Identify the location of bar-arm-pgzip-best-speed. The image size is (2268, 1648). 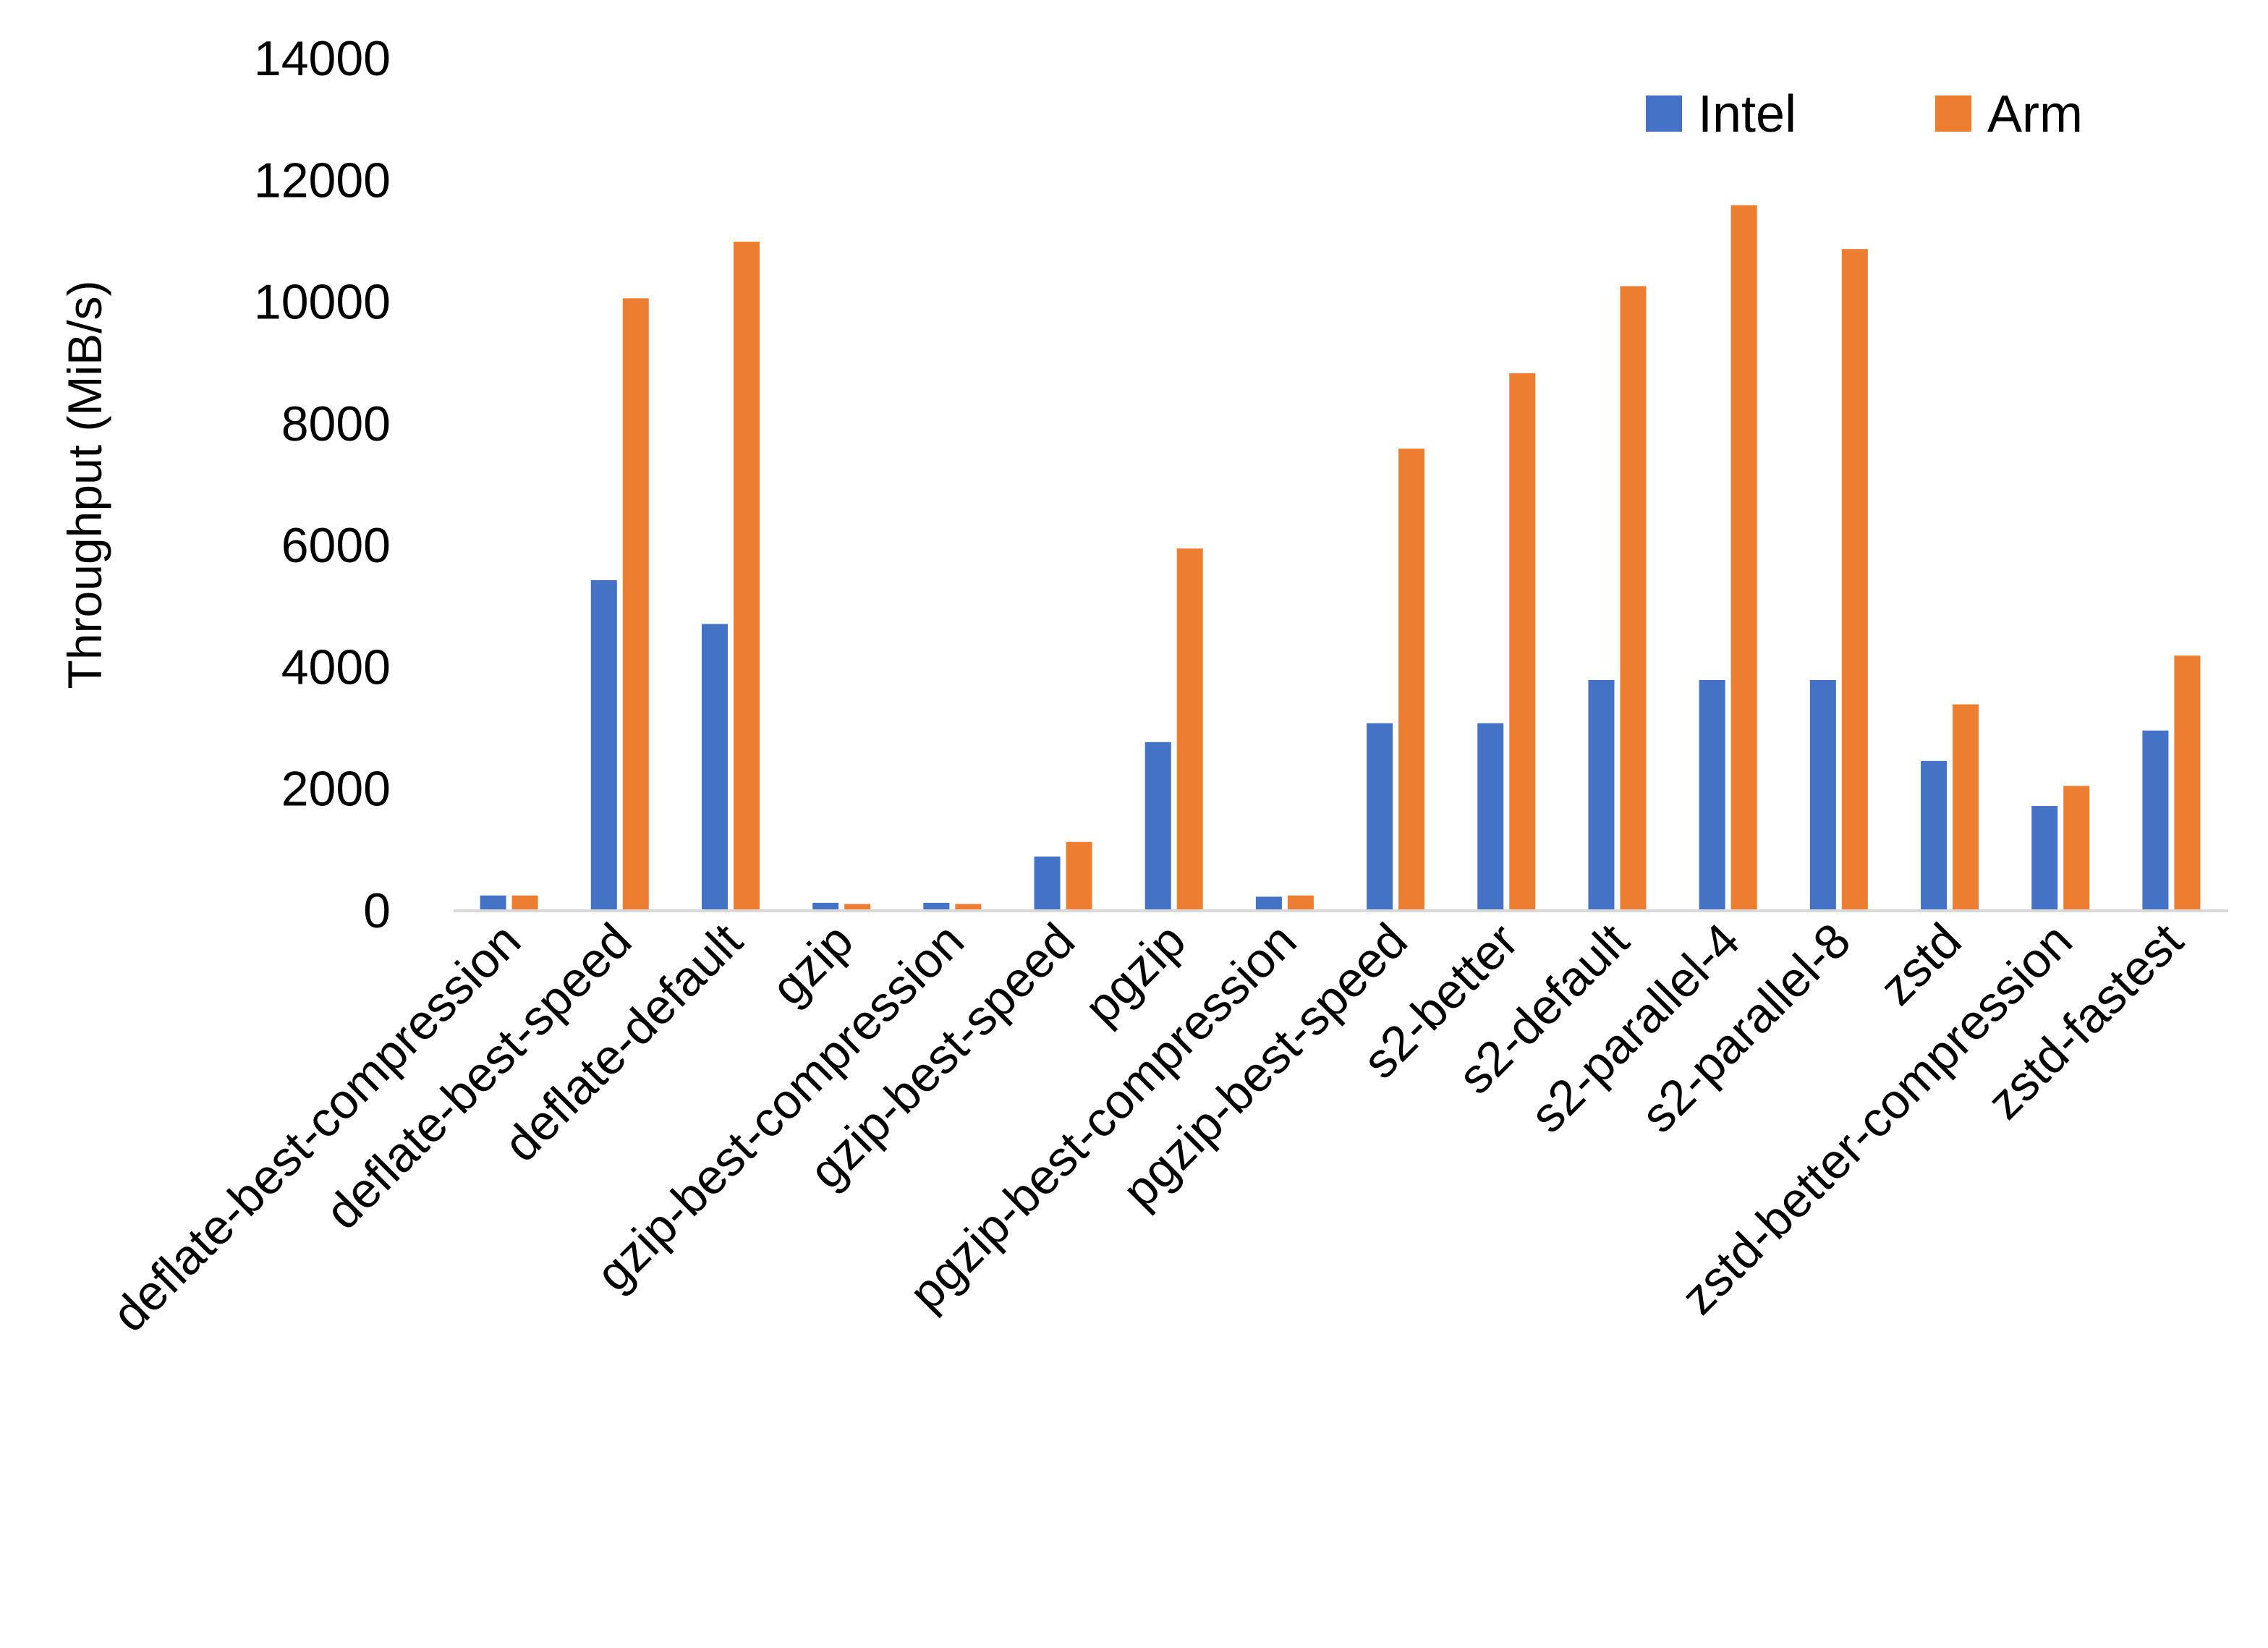
(1411, 680).